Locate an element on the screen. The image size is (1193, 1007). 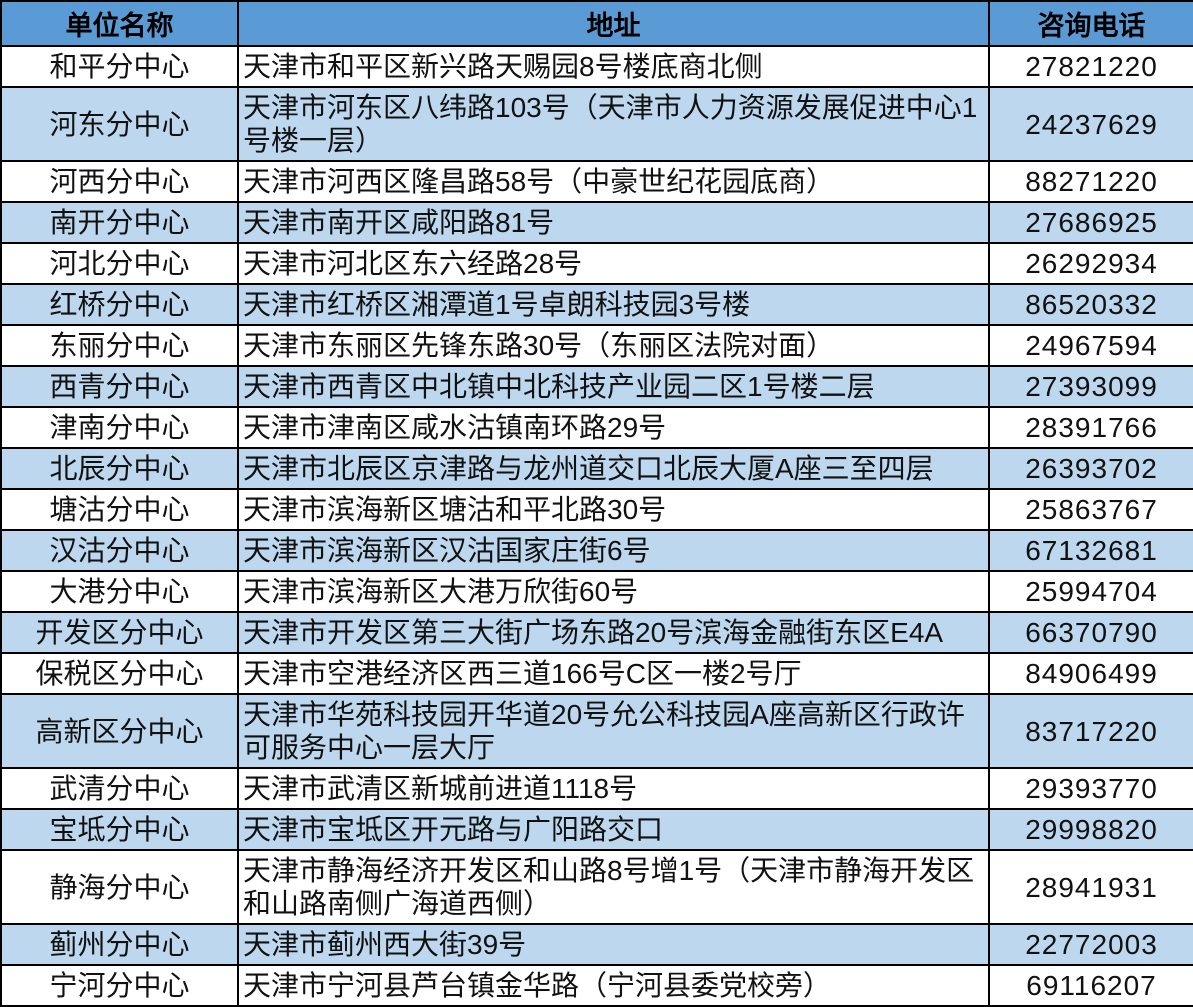
table-row: 河西分中心 天津市河西区隆昌路58号（中豪世纪花园底商） 88271220 is located at coordinates (596, 181).